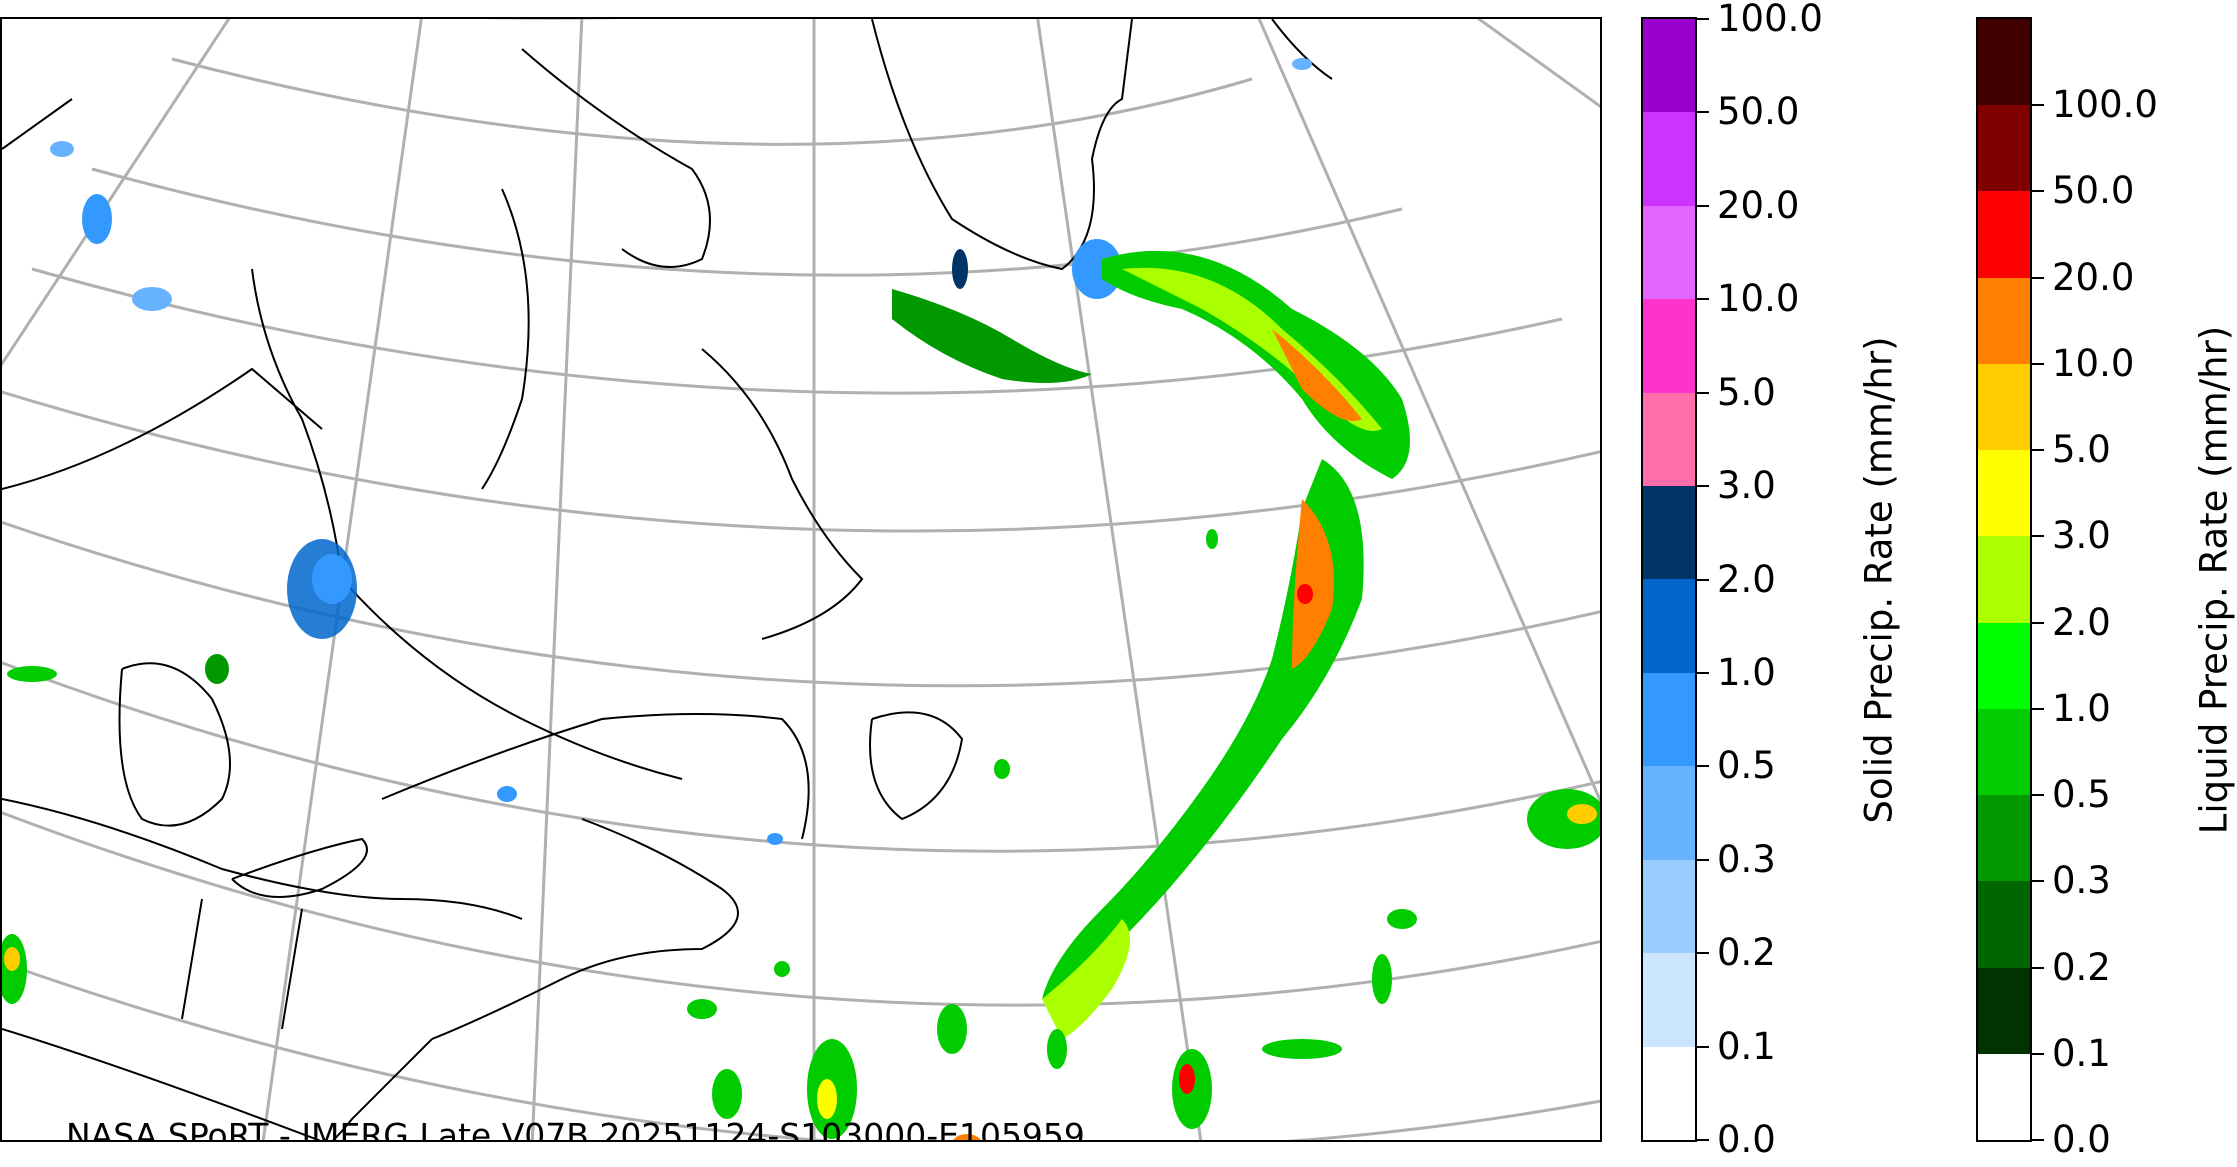 This screenshot has height=1167, width=2237. I want to click on rain-patch-ocean2, so click(782, 969).